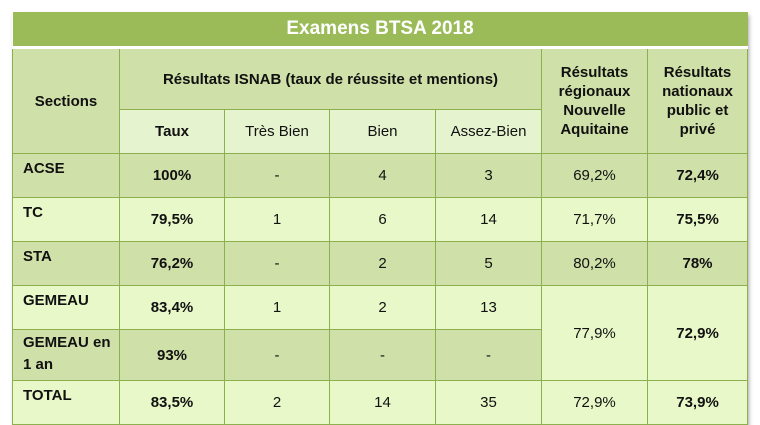 Image resolution: width=760 pixels, height=425 pixels. What do you see at coordinates (380, 30) in the screenshot?
I see `table-title: Examens BTSA 2018` at bounding box center [380, 30].